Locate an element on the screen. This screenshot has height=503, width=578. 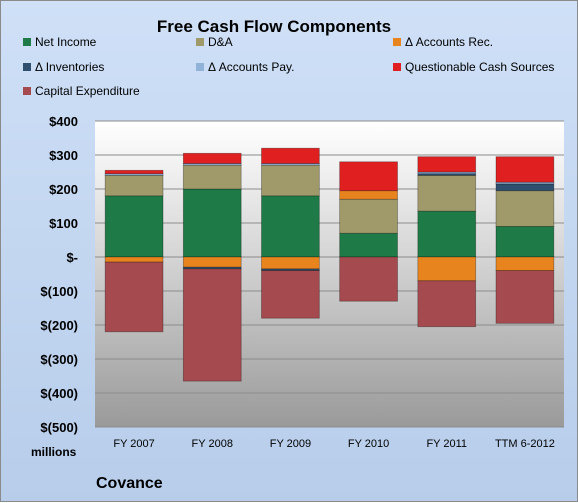
legend-label-4: Δ Accounts Pay. is located at coordinates (251, 67).